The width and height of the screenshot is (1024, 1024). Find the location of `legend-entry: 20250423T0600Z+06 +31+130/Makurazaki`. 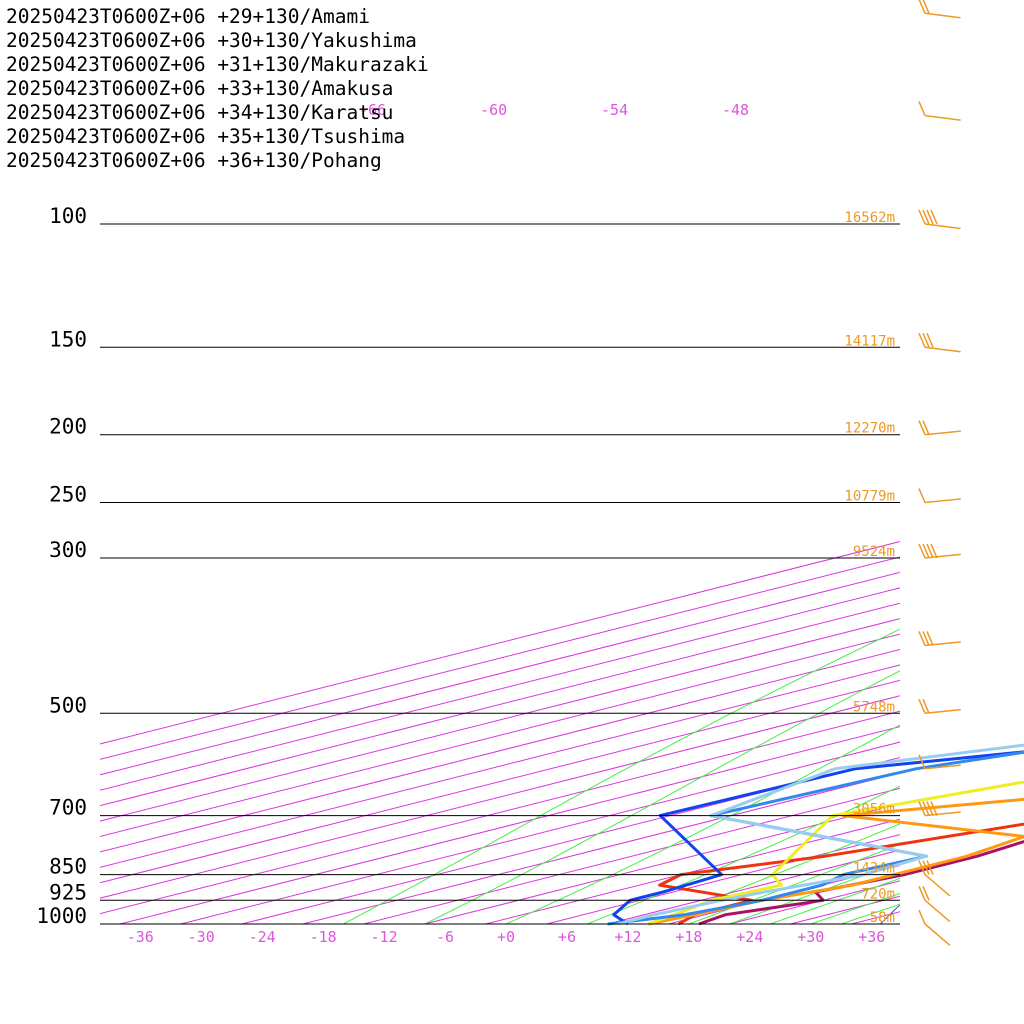

legend-entry: 20250423T0600Z+06 +31+130/Makurazaki is located at coordinates (217, 64).